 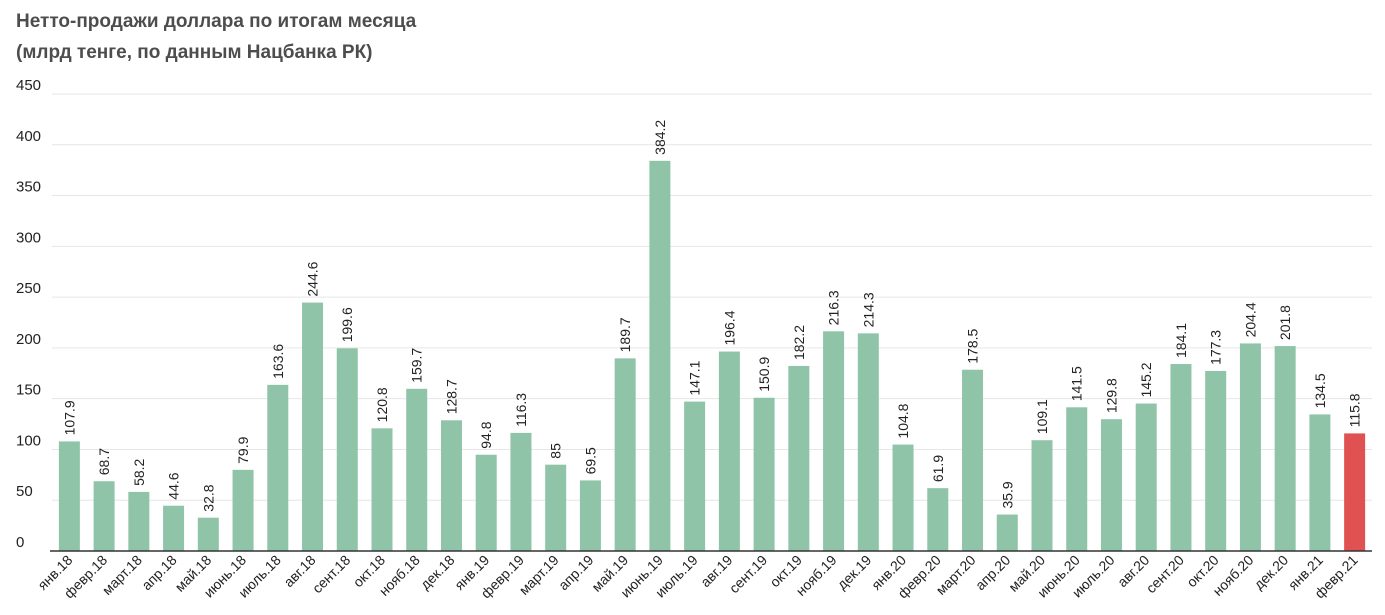 What do you see at coordinates (28, 187) in the screenshot?
I see `y-tick-label: 350` at bounding box center [28, 187].